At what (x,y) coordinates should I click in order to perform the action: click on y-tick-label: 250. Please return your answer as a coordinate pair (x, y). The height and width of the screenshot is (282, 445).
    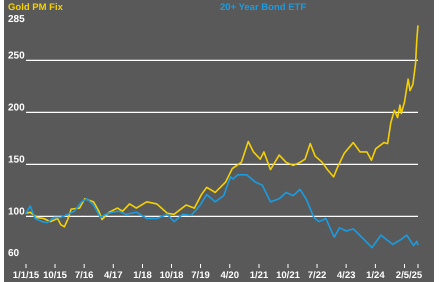
    Looking at the image, I should click on (17, 56).